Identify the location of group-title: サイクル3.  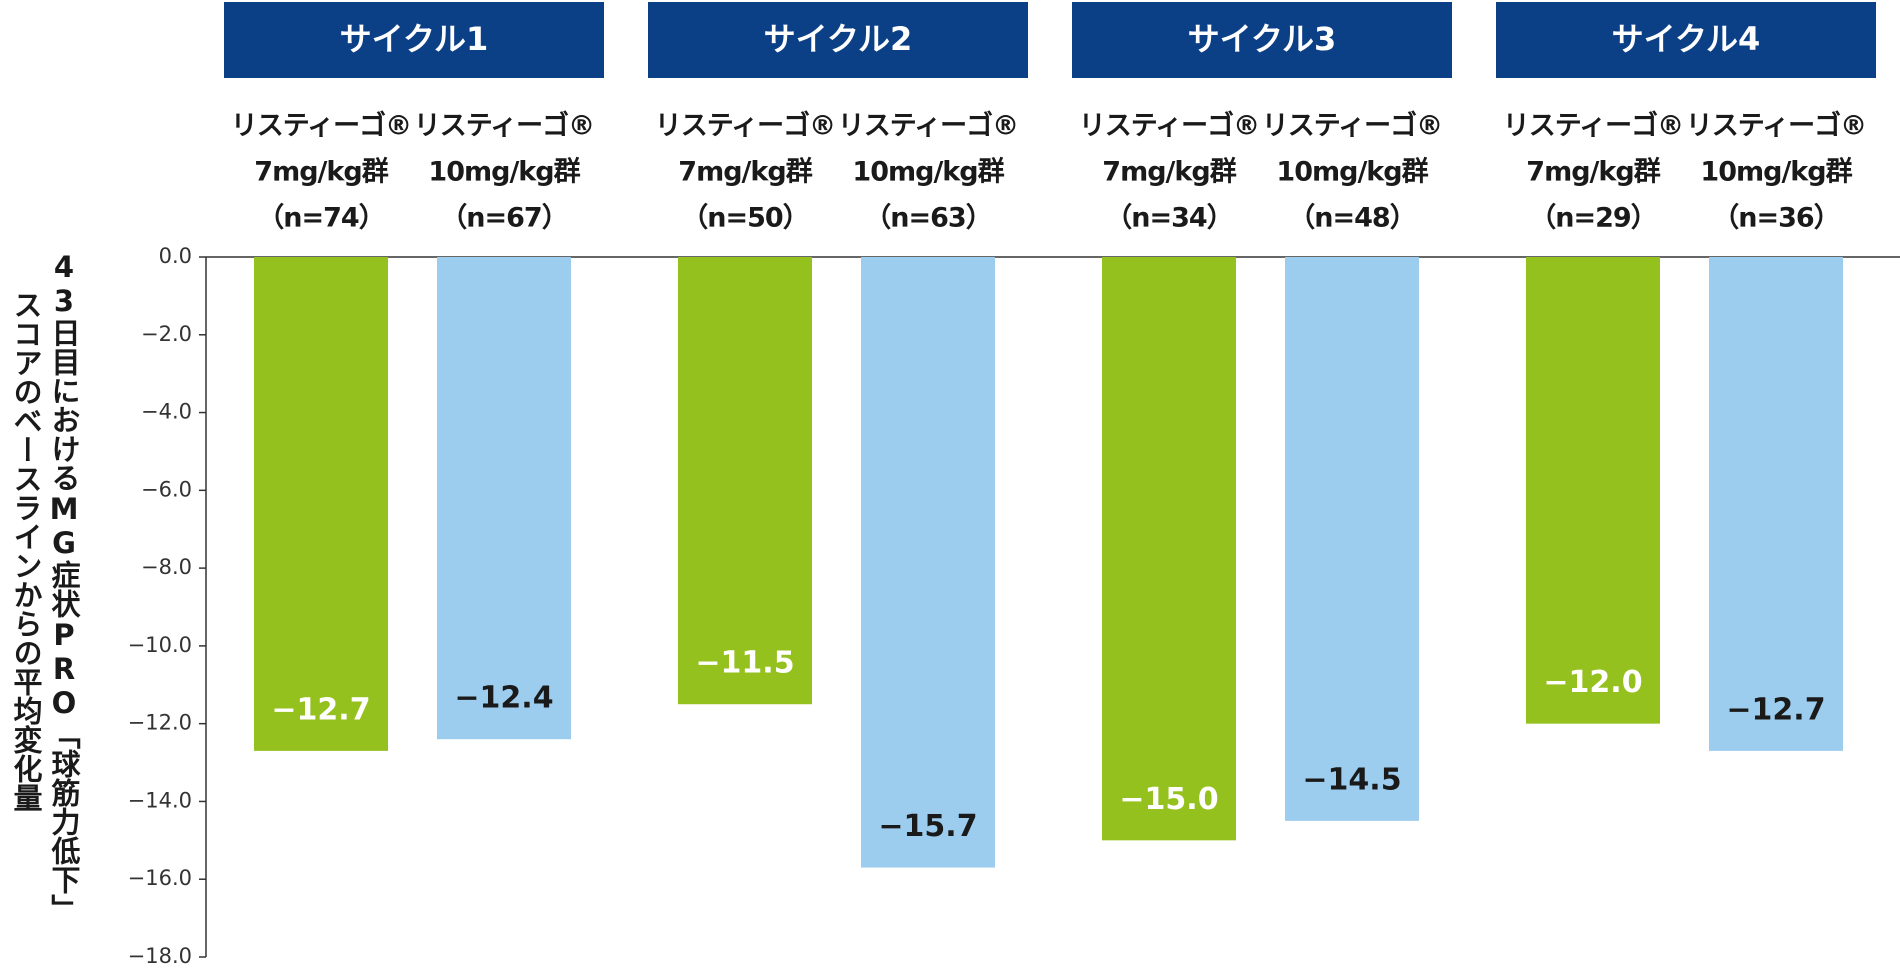
(1262, 39).